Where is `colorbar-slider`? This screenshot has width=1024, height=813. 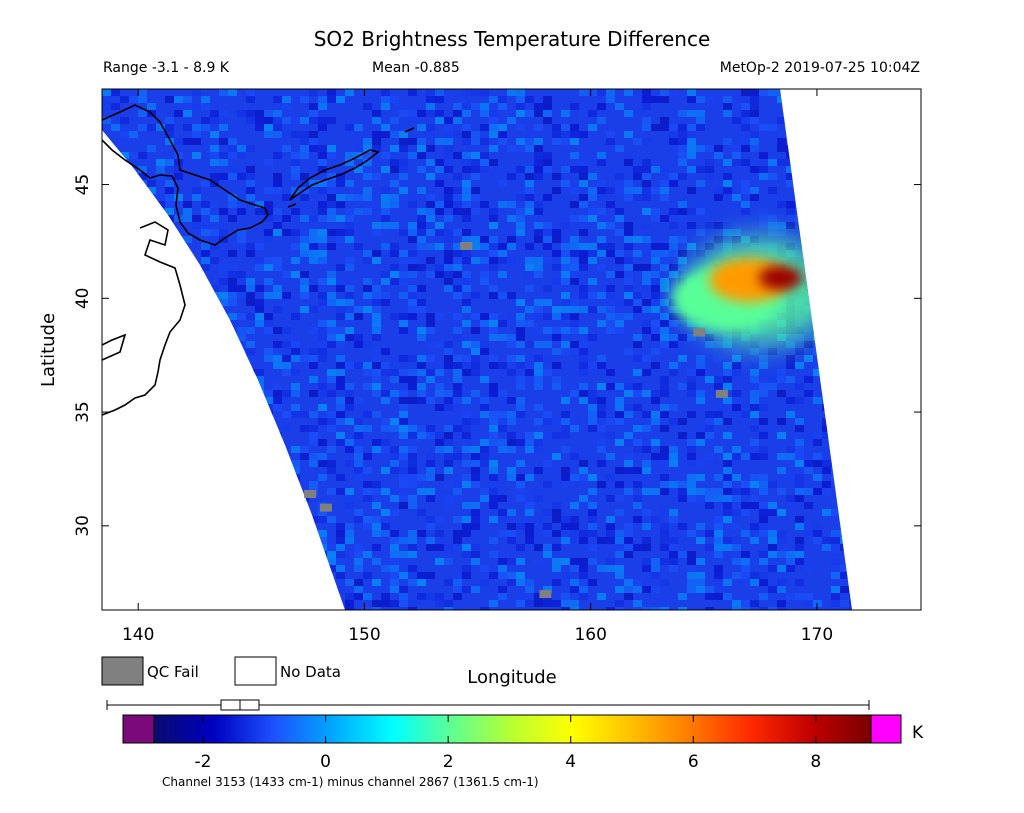 colorbar-slider is located at coordinates (488, 705).